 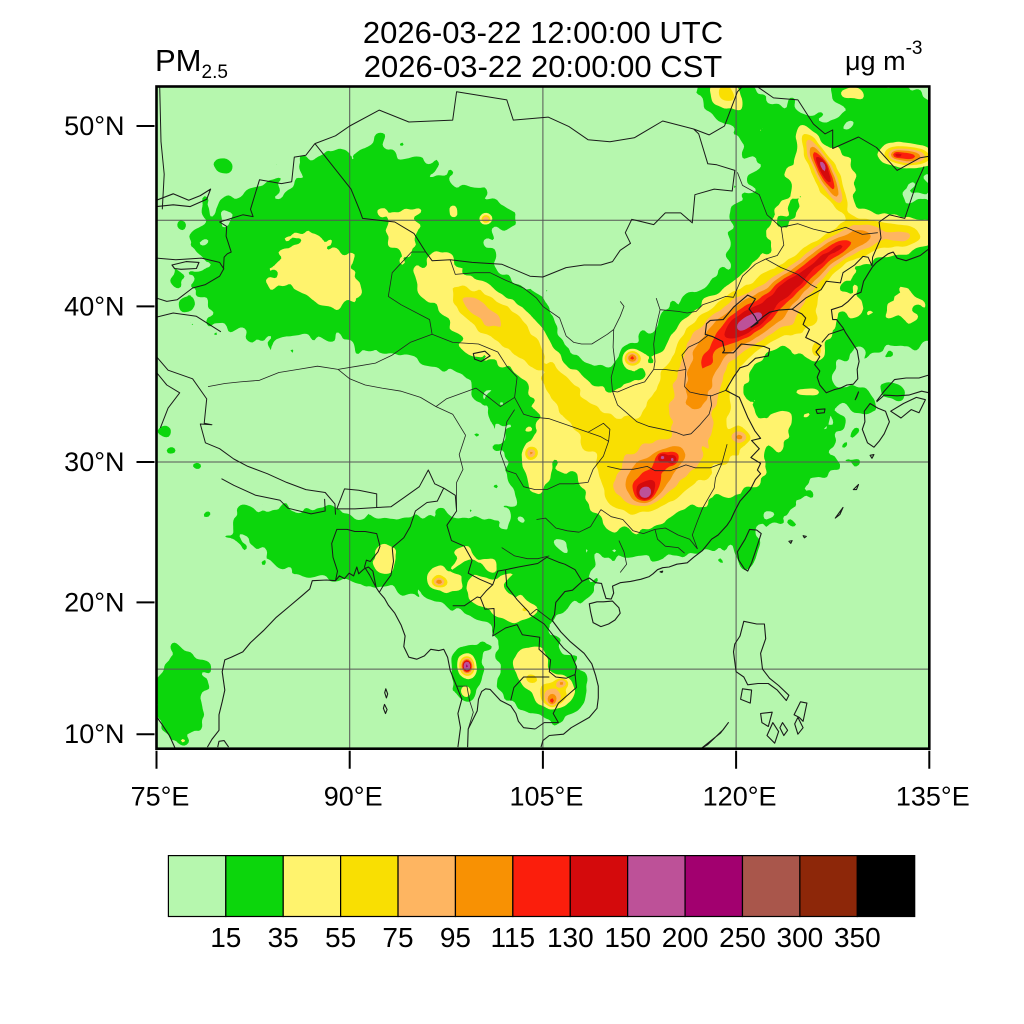 I want to click on svg-text: 135°E, so click(x=933, y=797).